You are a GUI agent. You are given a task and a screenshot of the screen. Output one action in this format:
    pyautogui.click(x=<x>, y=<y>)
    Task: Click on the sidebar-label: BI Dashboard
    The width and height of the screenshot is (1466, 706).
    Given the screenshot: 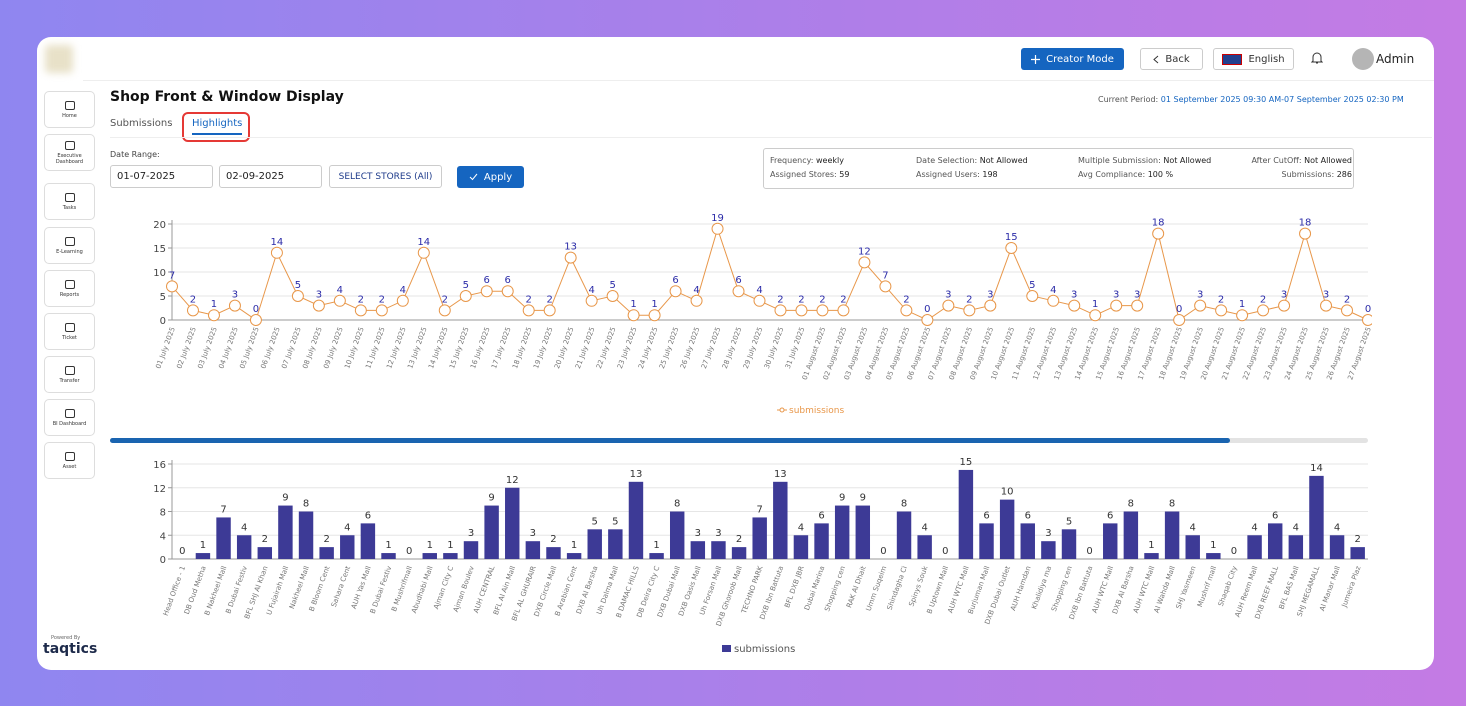 What is the action you would take?
    pyautogui.click(x=69, y=423)
    